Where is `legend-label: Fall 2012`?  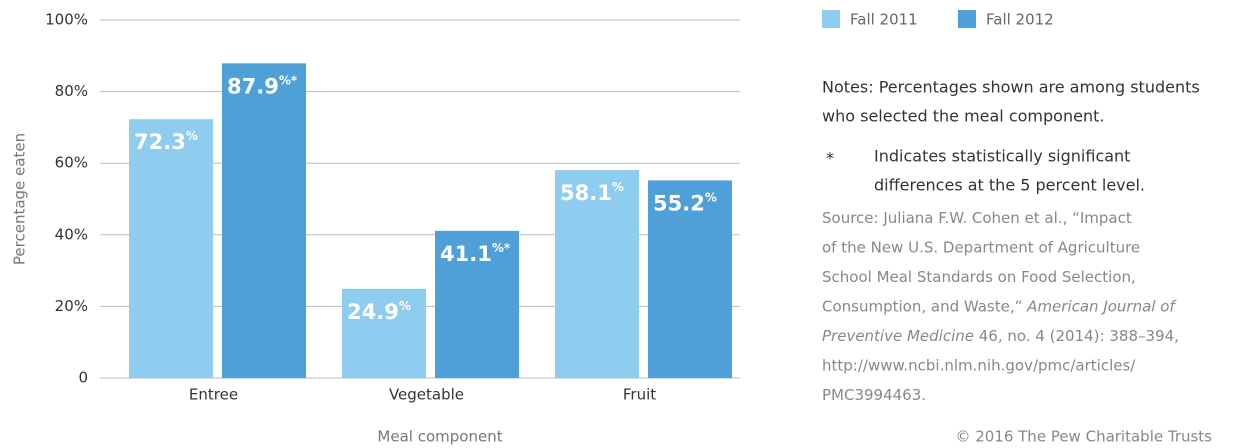 legend-label: Fall 2012 is located at coordinates (1020, 20).